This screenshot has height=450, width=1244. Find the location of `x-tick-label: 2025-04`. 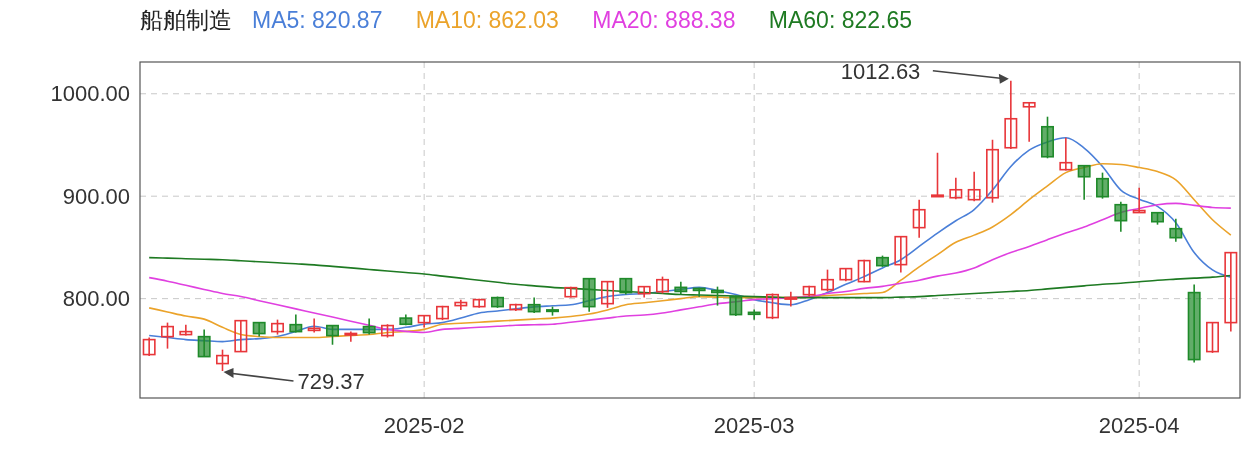

x-tick-label: 2025-04 is located at coordinates (1139, 425).